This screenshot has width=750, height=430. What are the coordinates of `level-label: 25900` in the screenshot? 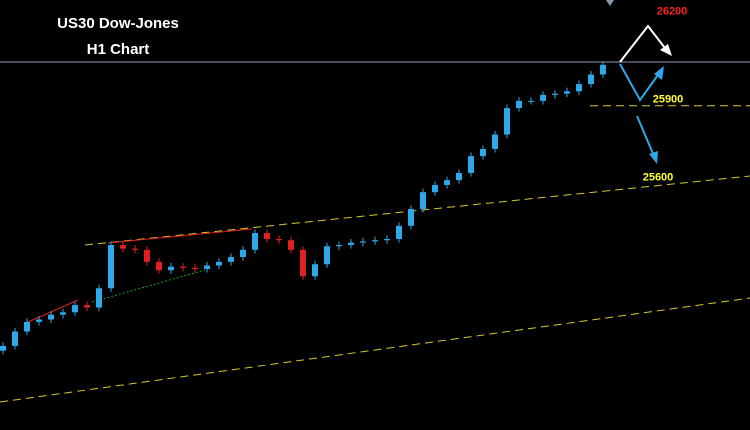 It's located at (668, 100).